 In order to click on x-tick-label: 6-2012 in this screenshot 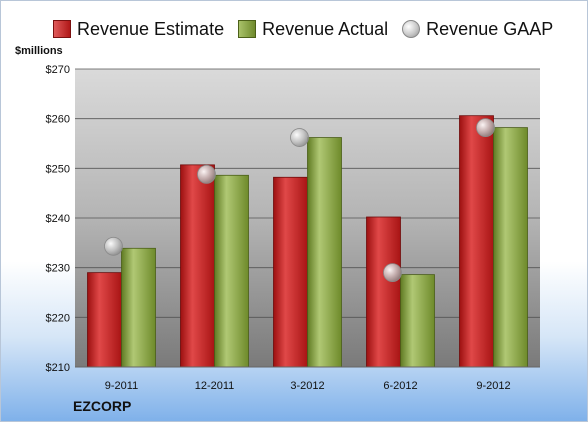, I will do `click(400, 386)`.